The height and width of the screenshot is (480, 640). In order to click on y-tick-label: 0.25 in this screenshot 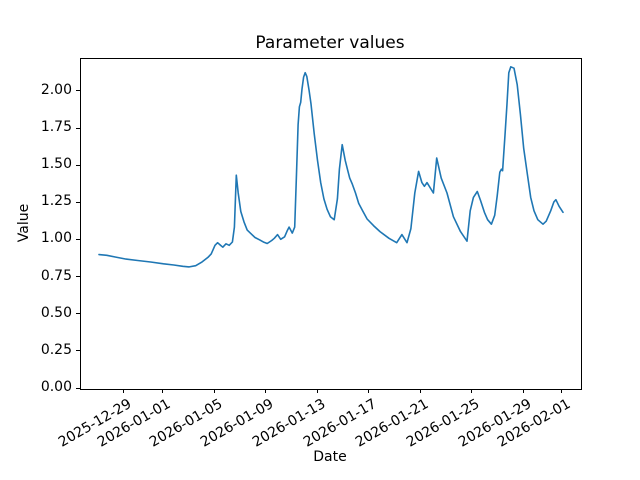, I will do `click(56, 349)`.